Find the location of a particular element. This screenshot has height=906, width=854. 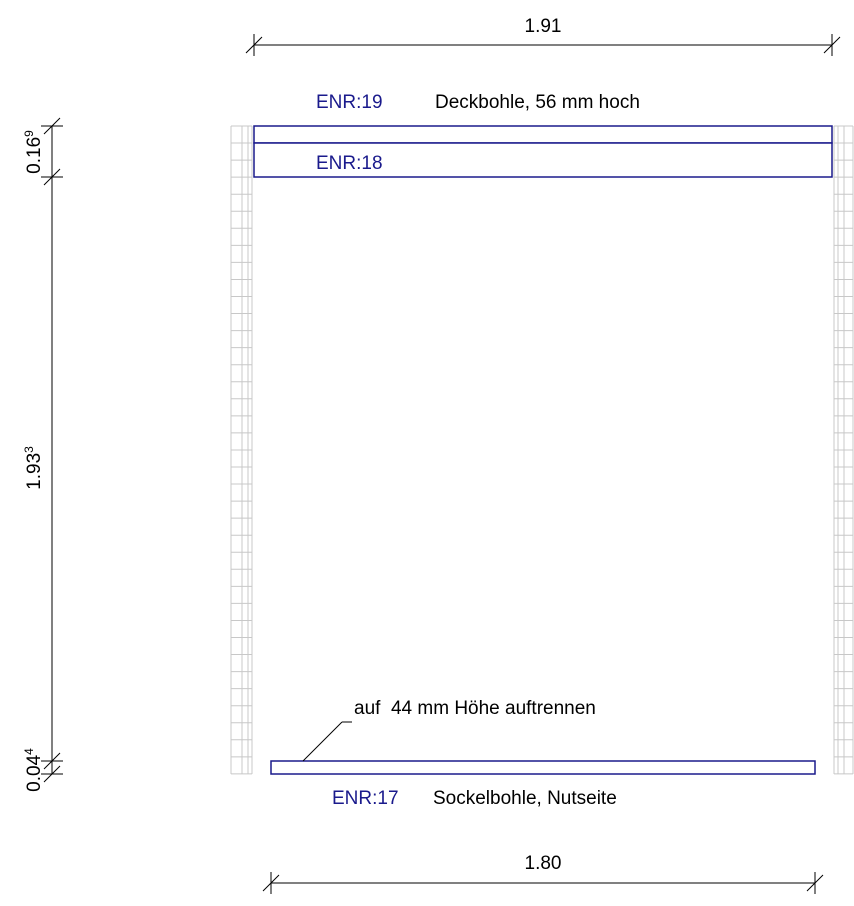

left-dimension-top-label: 0.169 is located at coordinates (33, 152).